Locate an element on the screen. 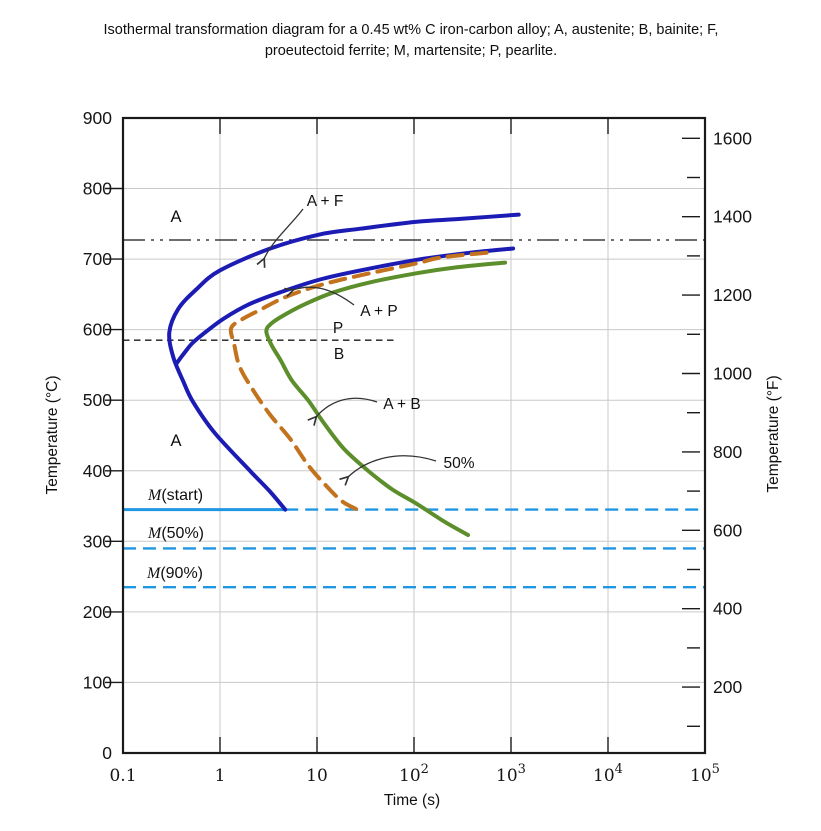  y-right-tick-label: 200 is located at coordinates (727, 687).